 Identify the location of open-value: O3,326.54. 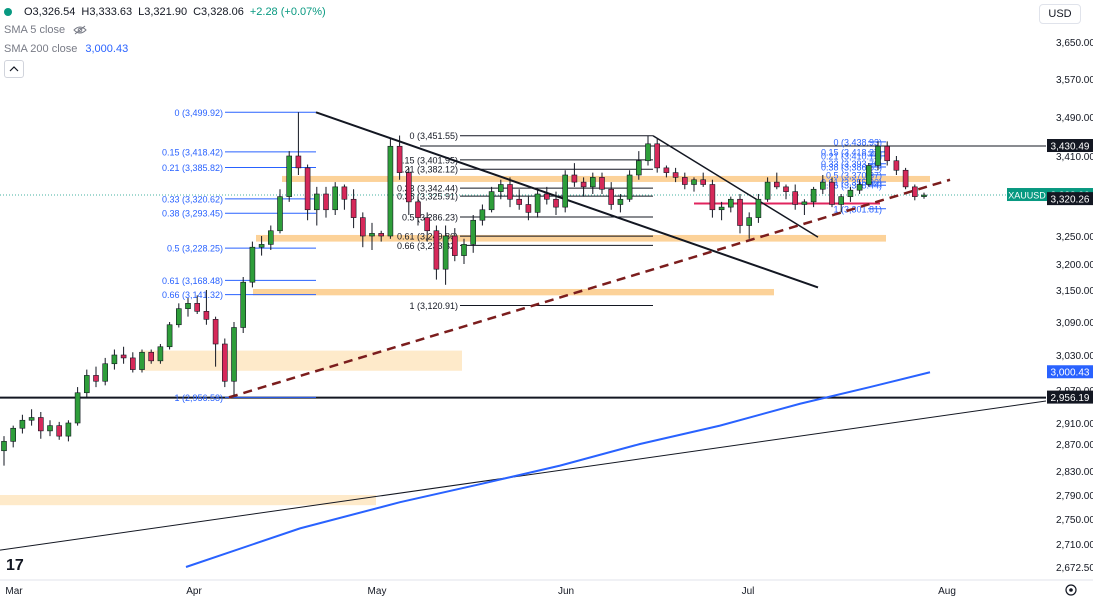
(50, 12).